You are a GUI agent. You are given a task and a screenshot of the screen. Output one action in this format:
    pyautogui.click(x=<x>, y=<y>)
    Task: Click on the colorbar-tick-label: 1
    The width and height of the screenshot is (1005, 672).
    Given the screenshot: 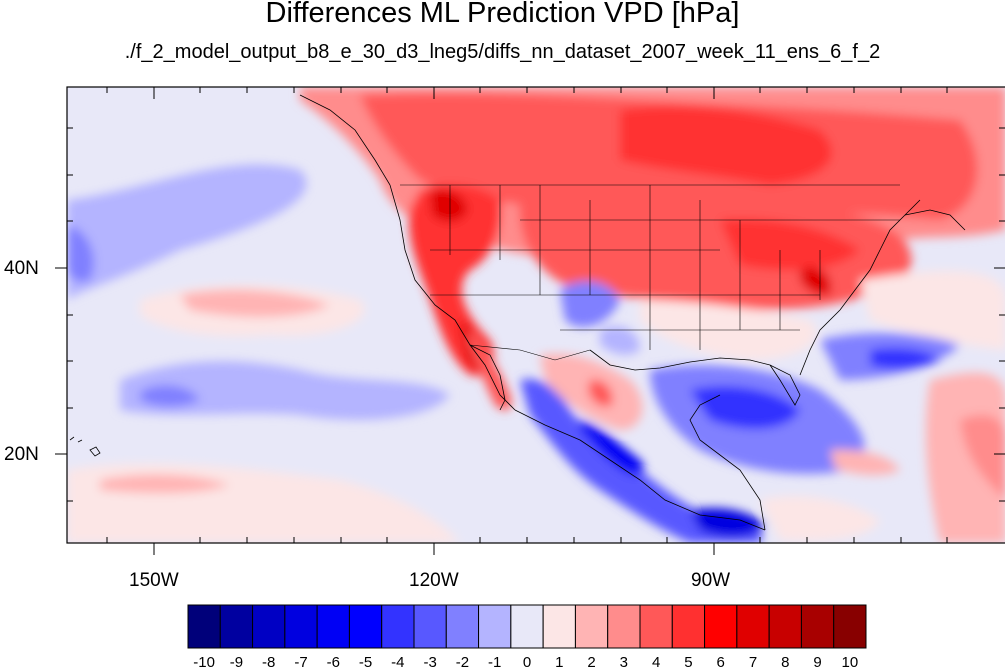 What is the action you would take?
    pyautogui.click(x=559, y=662)
    